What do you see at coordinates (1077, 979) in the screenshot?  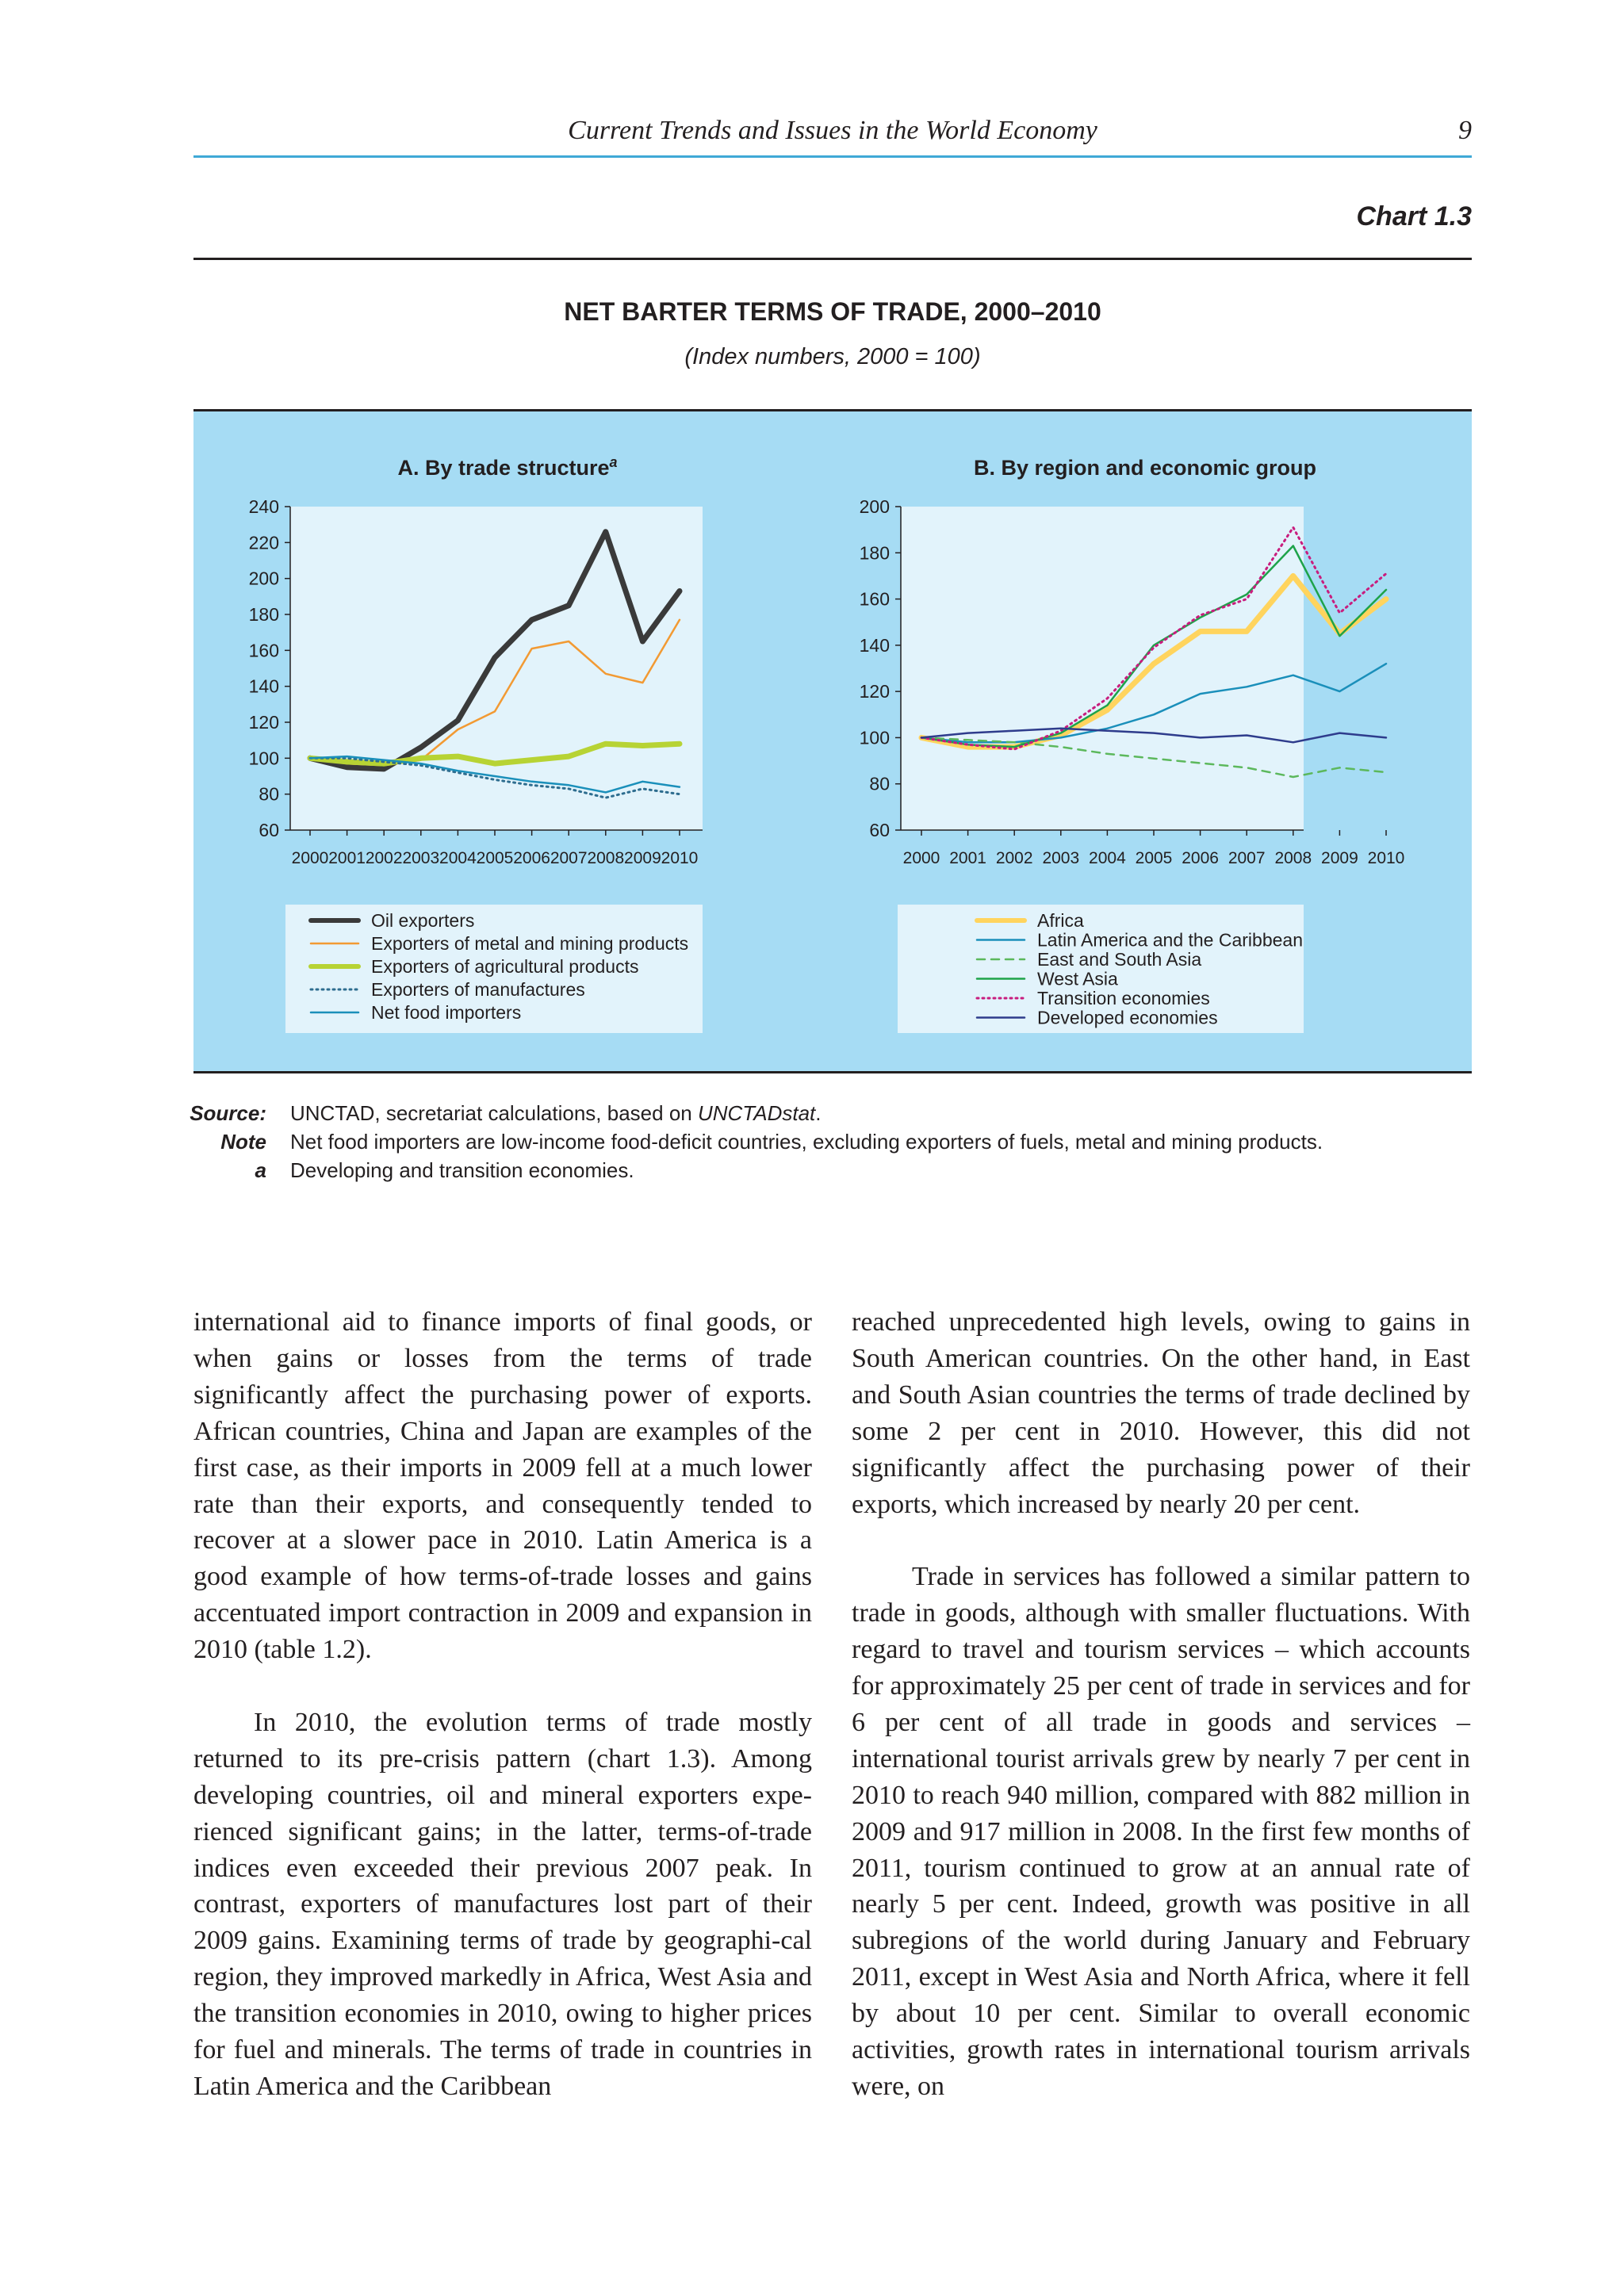 I see `legend-label: West Asia` at bounding box center [1077, 979].